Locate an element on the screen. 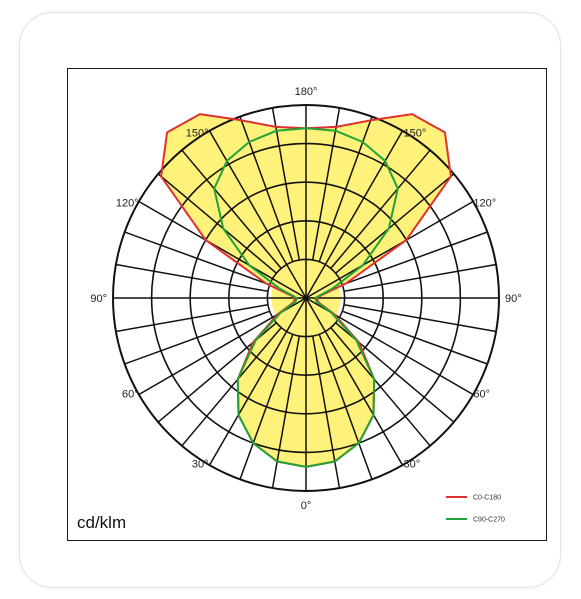 The width and height of the screenshot is (581, 599). angle-label: 0° is located at coordinates (306, 506).